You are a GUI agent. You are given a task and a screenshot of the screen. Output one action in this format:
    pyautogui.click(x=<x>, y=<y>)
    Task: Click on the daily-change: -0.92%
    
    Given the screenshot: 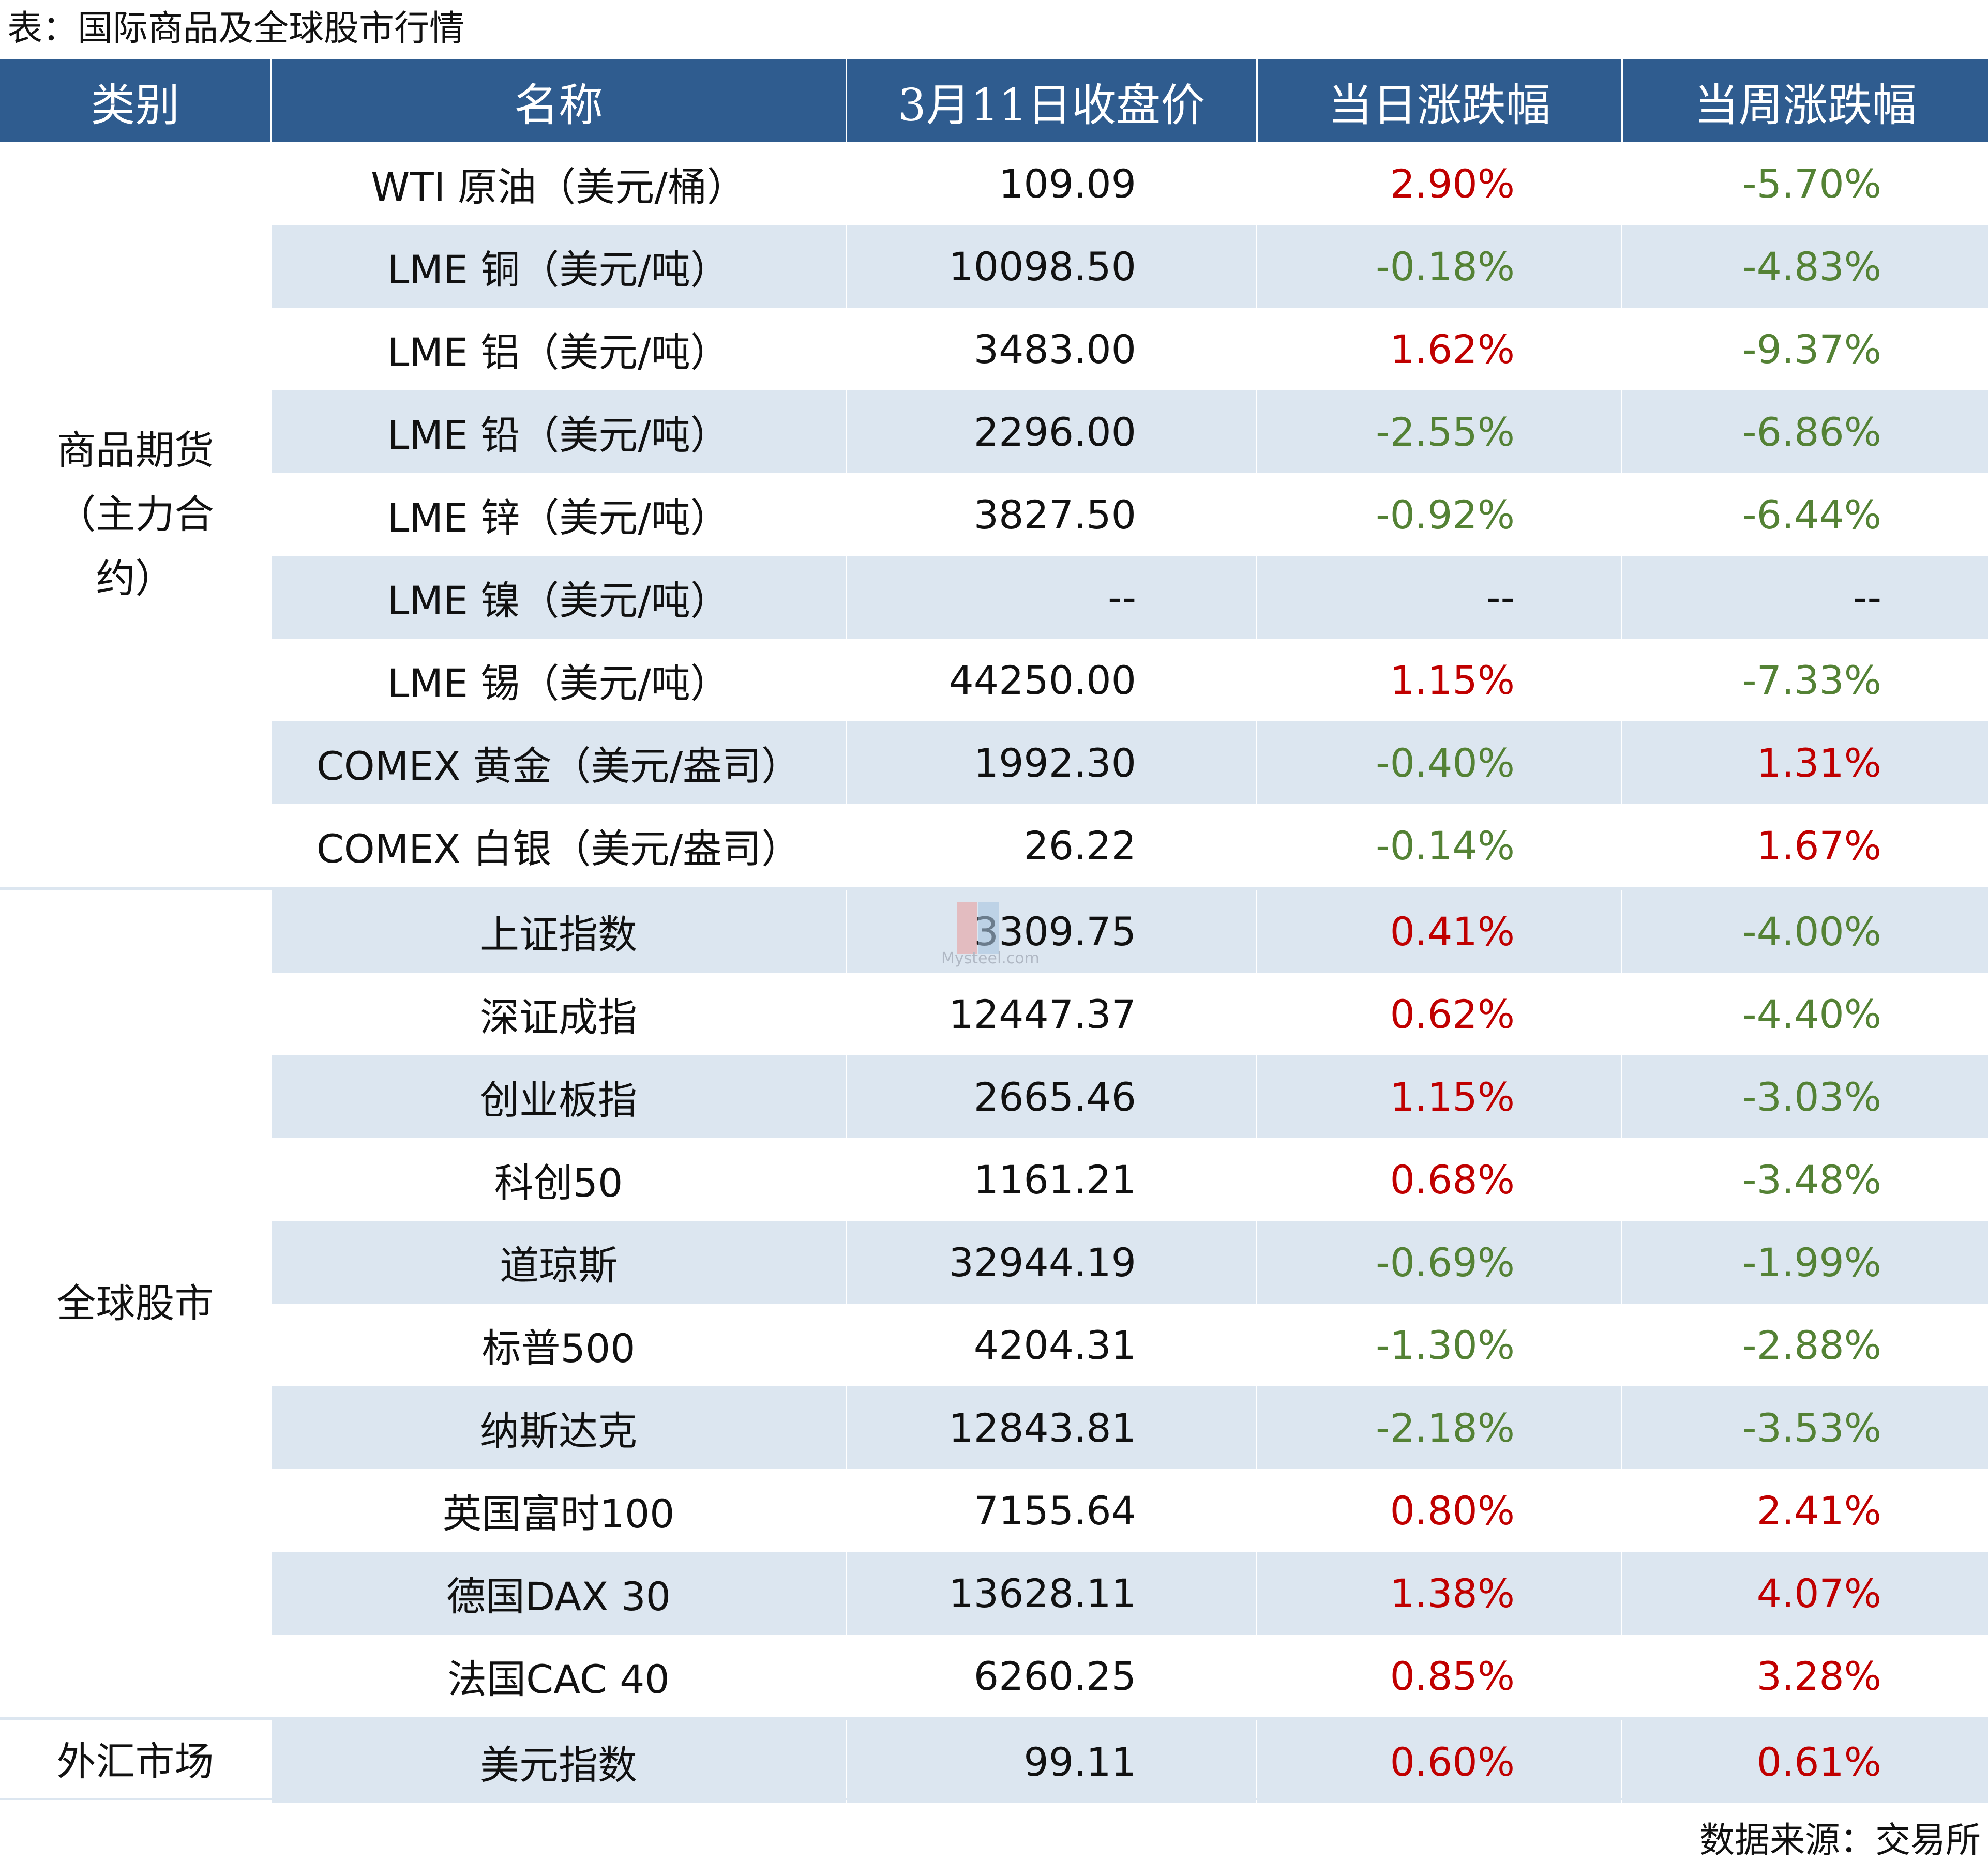 What is the action you would take?
    pyautogui.click(x=1439, y=514)
    